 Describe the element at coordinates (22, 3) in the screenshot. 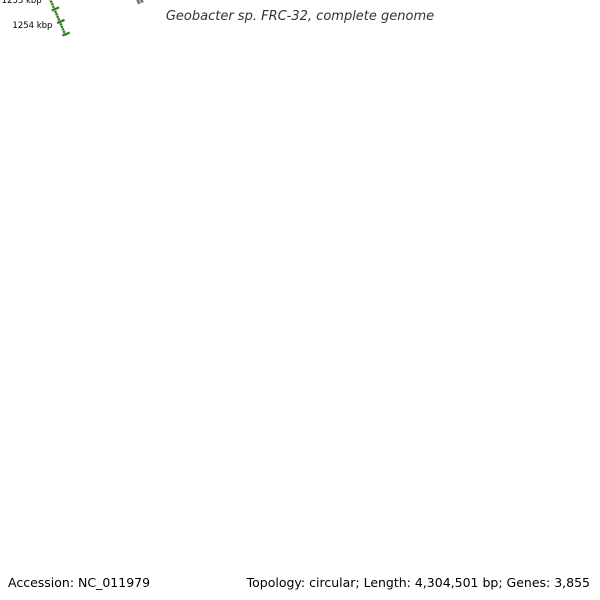

I see `tick-label: 1253 kbp` at that location.